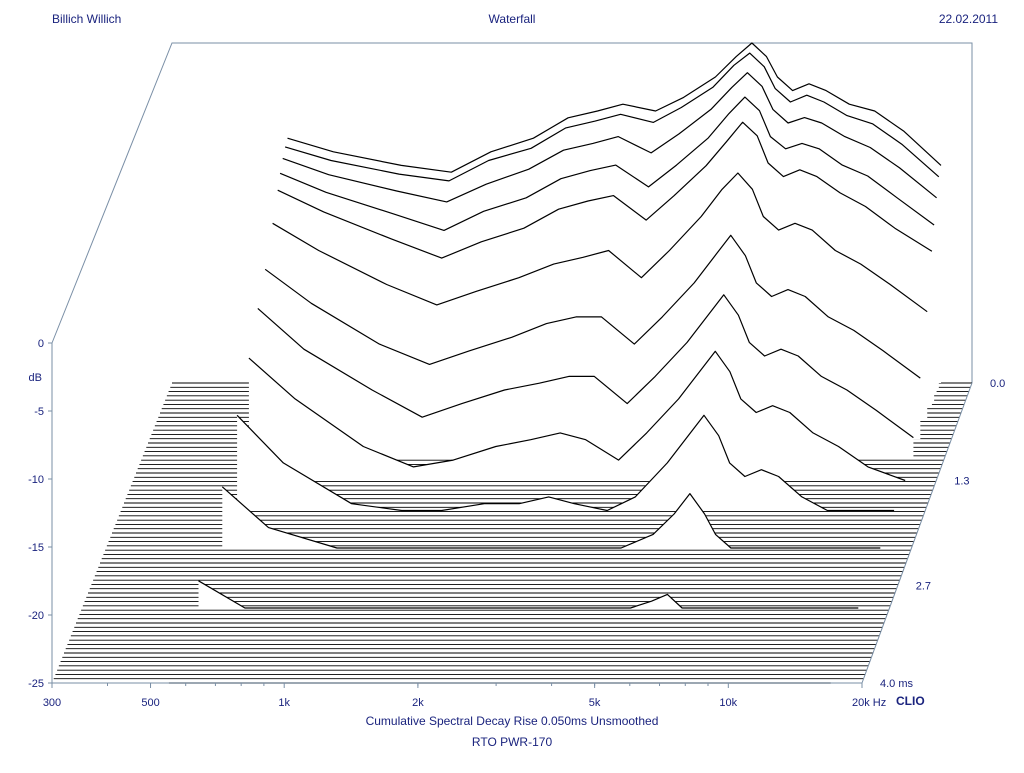 The height and width of the screenshot is (773, 1024). Describe the element at coordinates (150, 703) in the screenshot. I see `x-tick-label: 500` at that location.